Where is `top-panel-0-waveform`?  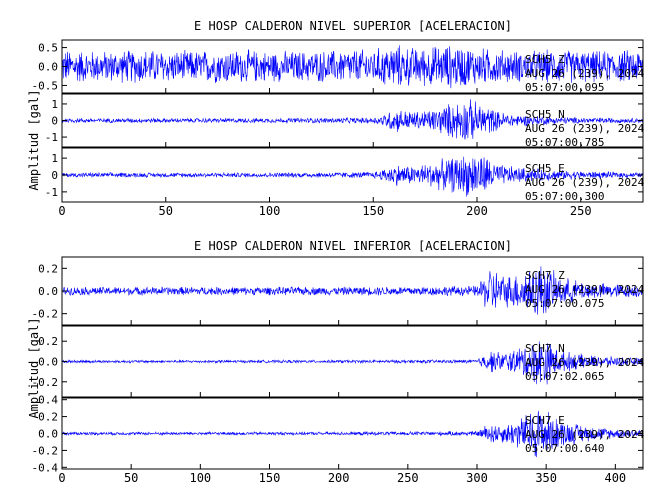
top-panel-0-waveform is located at coordinates (352, 67).